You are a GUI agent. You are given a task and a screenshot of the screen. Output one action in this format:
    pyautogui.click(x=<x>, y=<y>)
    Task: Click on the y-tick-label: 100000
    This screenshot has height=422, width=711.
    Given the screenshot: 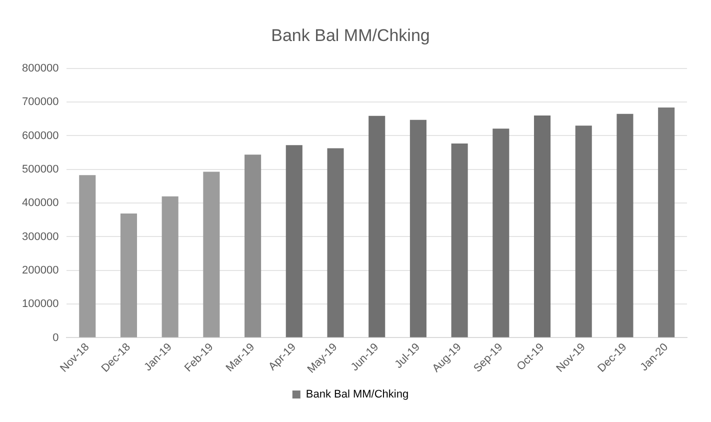 What is the action you would take?
    pyautogui.click(x=40, y=304)
    